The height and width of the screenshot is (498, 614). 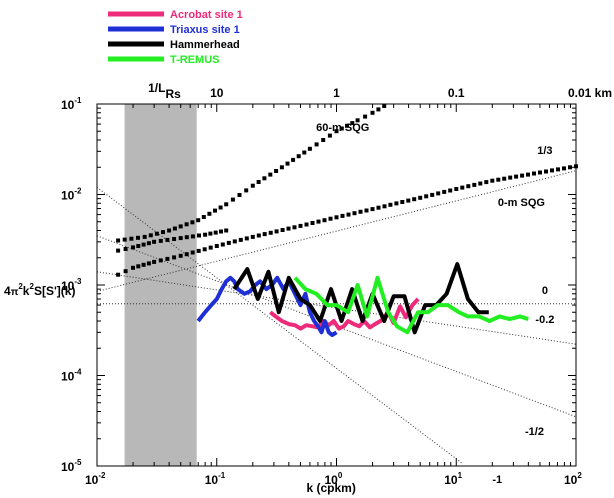 What do you see at coordinates (380, 91) in the screenshot?
I see `top-axis-labels: 10 1 0.1 0.01 km 1/LRs` at bounding box center [380, 91].